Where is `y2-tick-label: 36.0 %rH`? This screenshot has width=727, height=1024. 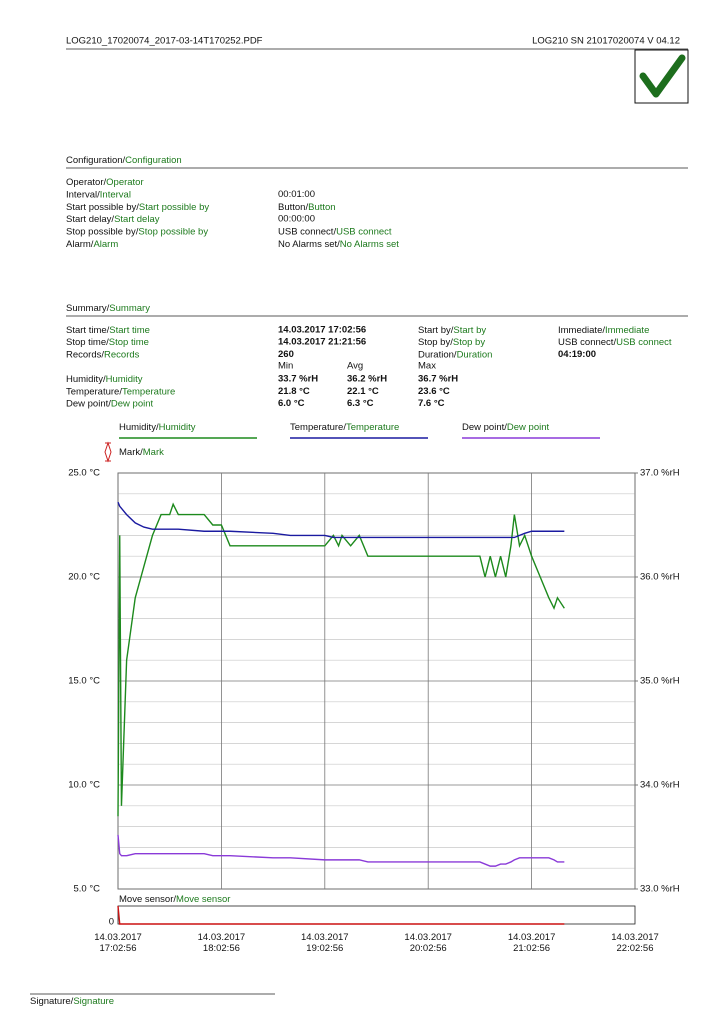
y2-tick-label: 36.0 %rH is located at coordinates (660, 577).